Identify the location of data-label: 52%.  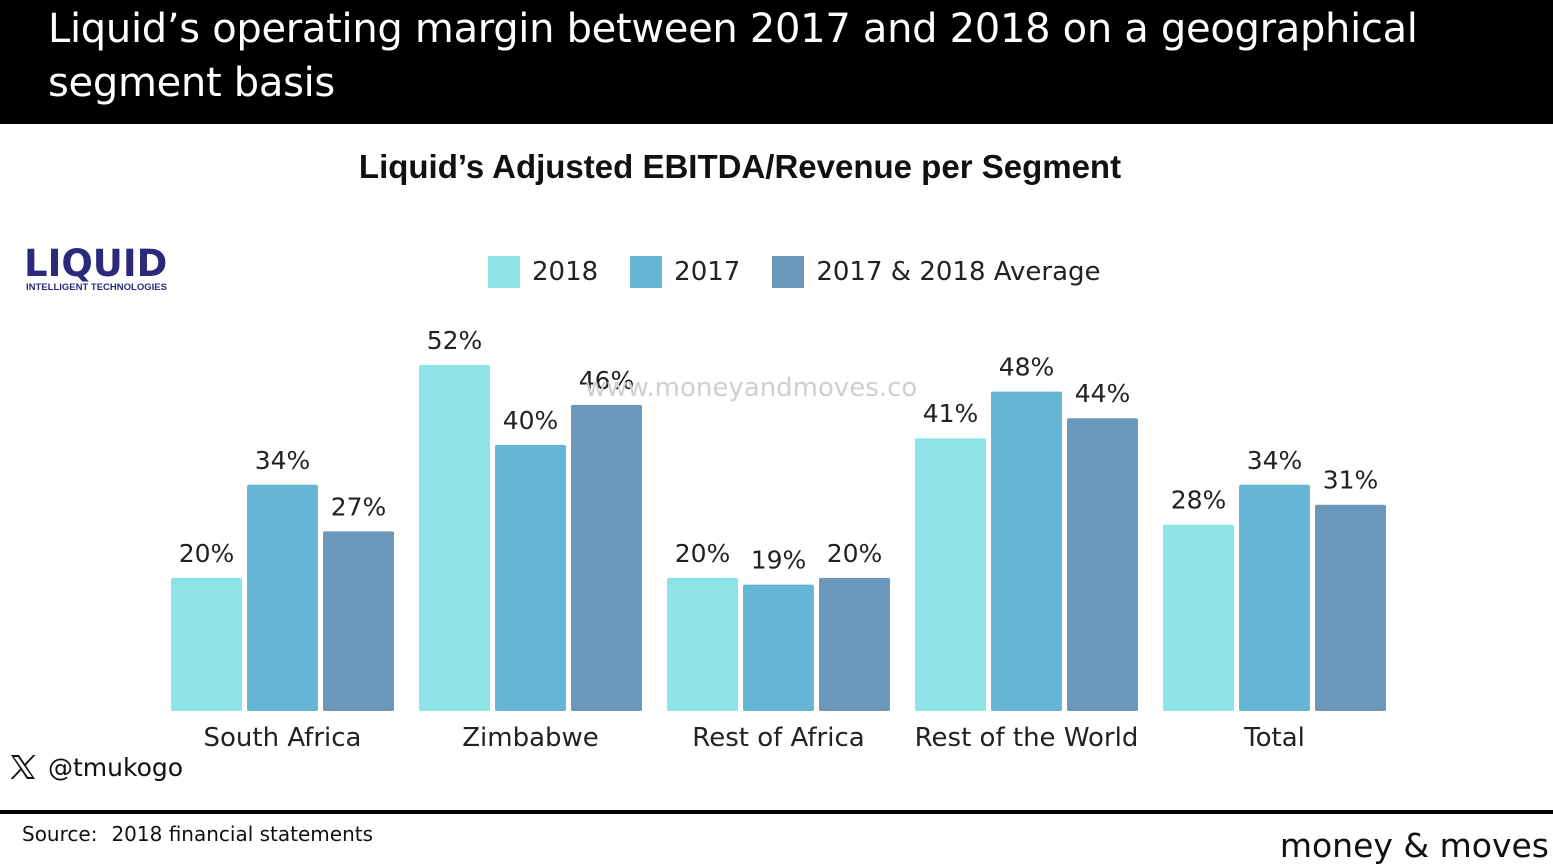
(455, 340).